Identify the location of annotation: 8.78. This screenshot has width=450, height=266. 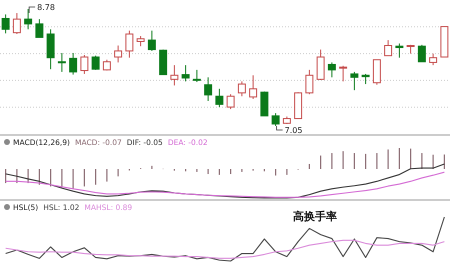
(46, 7).